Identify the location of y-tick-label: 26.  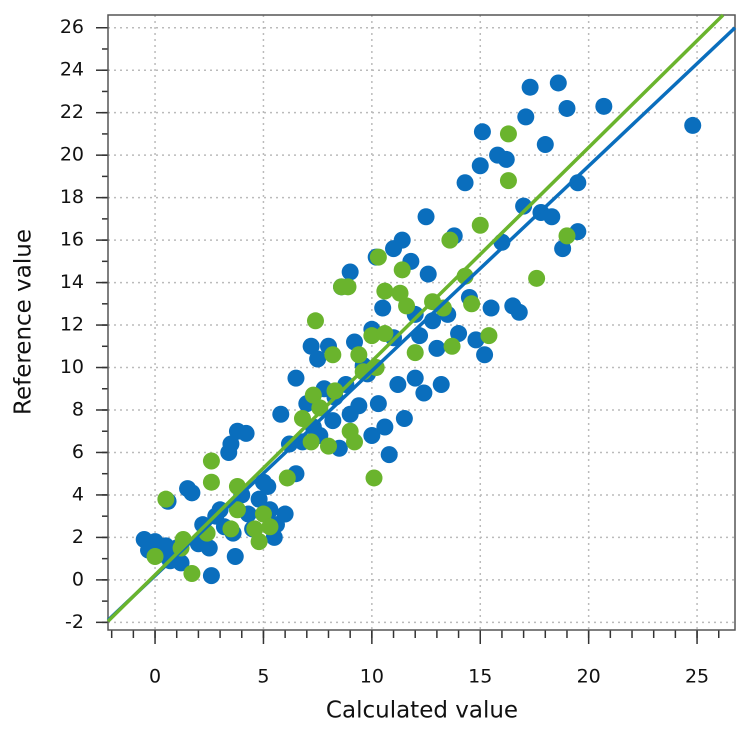
(72, 27).